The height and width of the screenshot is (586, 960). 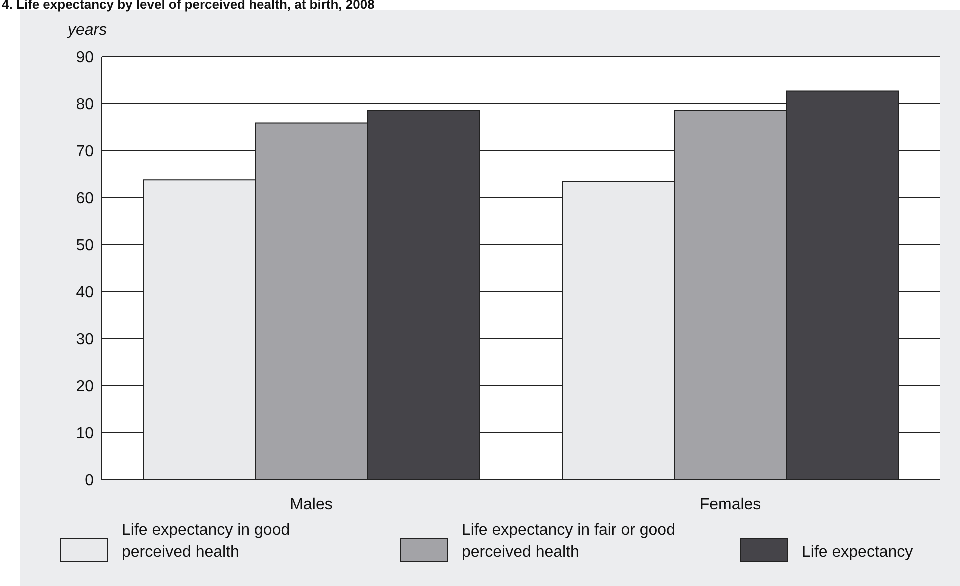 I want to click on y-tick-label: 50, so click(x=85, y=246).